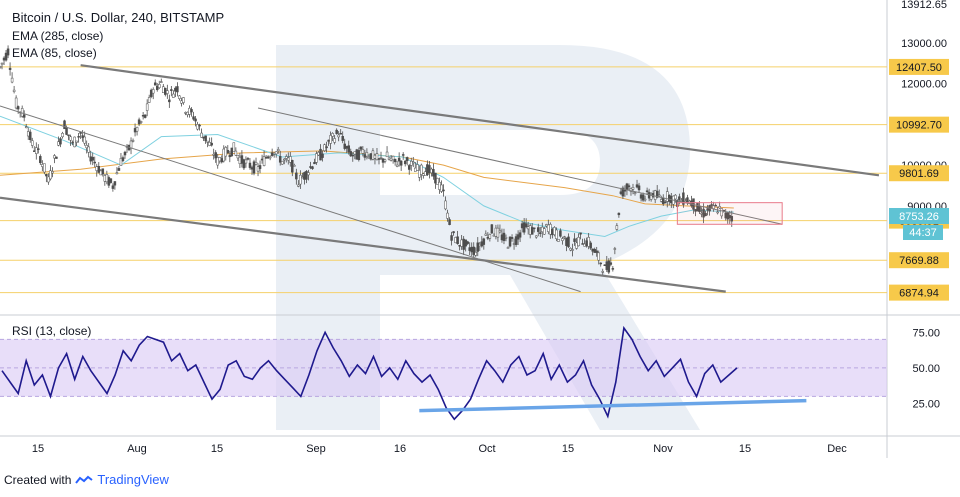 The width and height of the screenshot is (960, 497). I want to click on countdown-label: 44:37, so click(923, 233).